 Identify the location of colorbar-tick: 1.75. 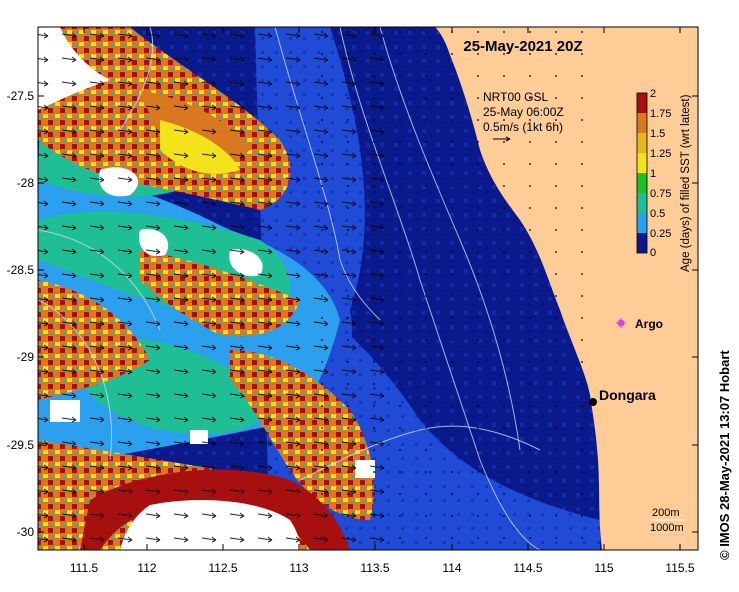
(660, 114).